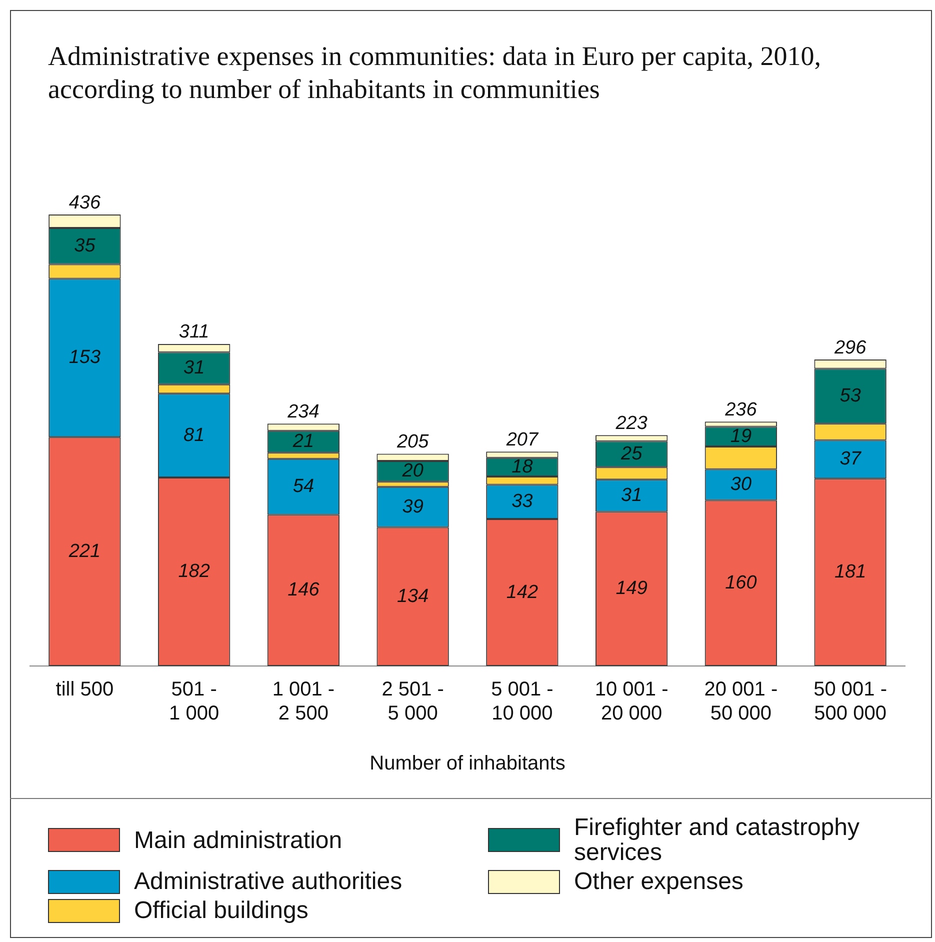  Describe the element at coordinates (632, 589) in the screenshot. I see `data-label: 149` at that location.